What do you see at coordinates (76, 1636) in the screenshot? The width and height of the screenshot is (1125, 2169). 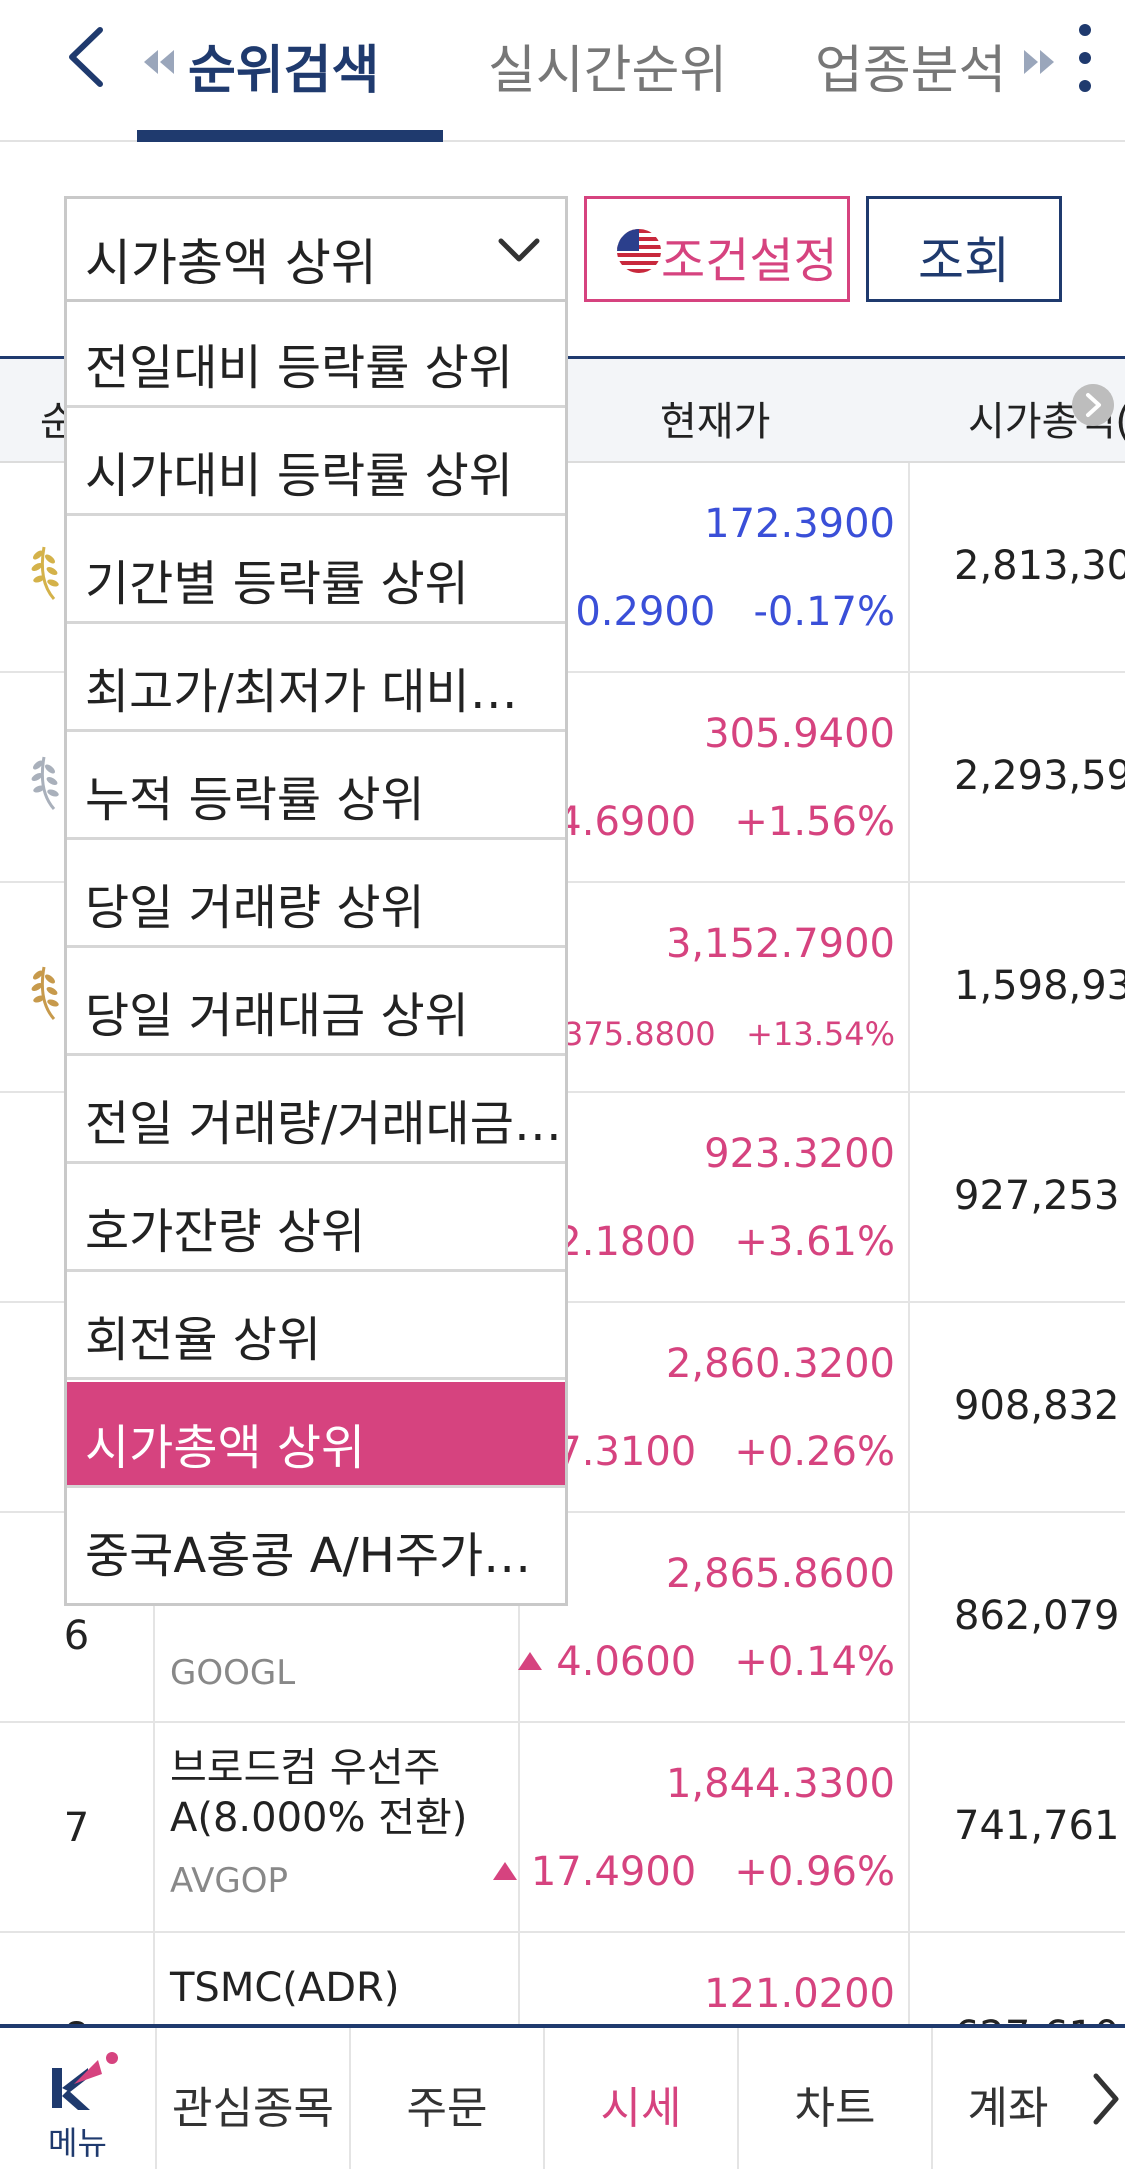 I see `rank-number: 6` at bounding box center [76, 1636].